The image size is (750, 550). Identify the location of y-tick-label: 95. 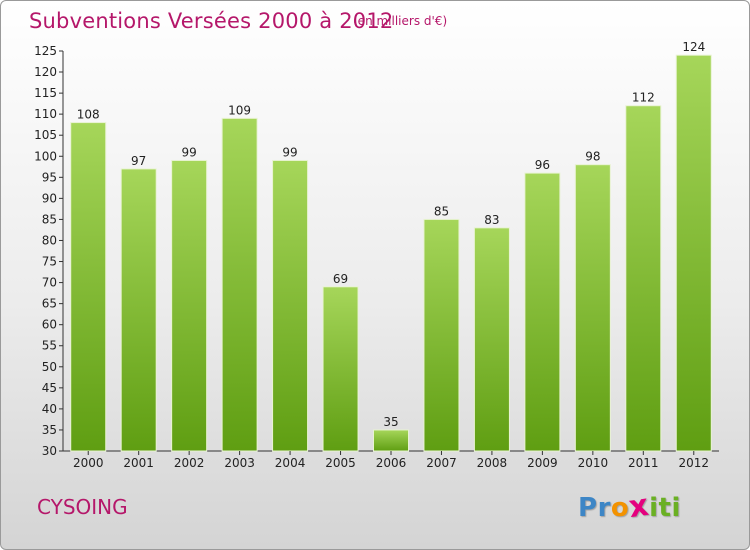
(49, 177).